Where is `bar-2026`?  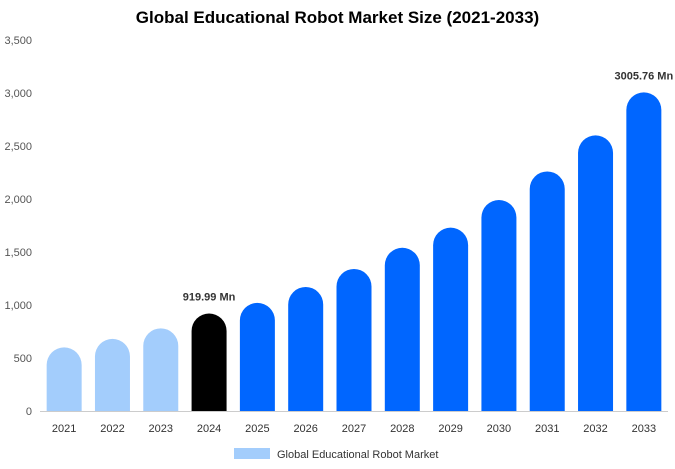
bar-2026 is located at coordinates (306, 348).